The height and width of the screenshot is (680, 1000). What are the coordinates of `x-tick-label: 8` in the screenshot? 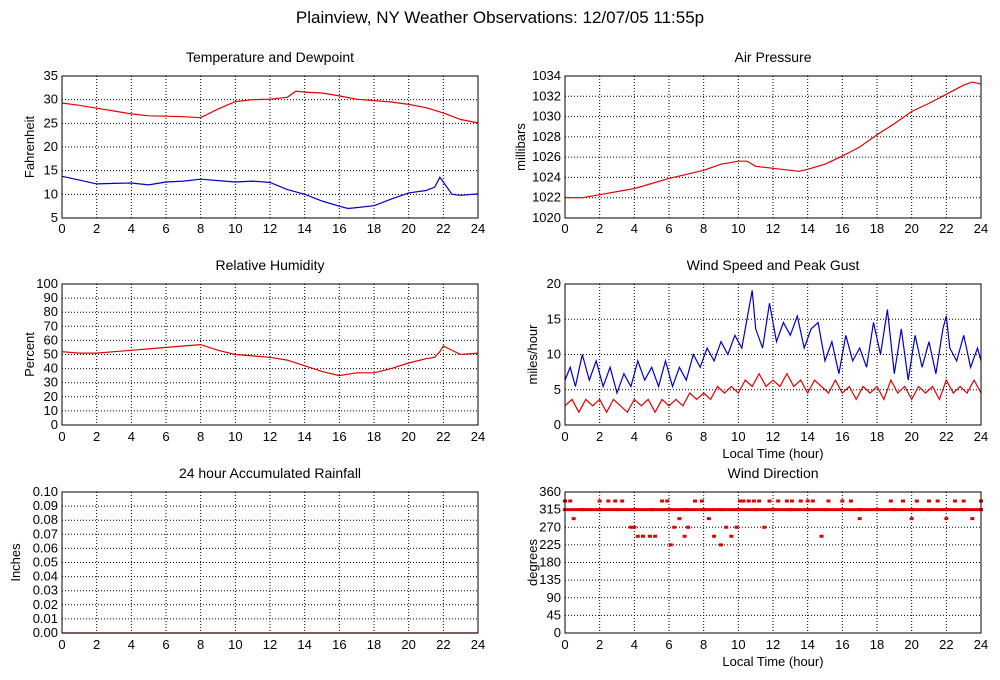 It's located at (200, 644).